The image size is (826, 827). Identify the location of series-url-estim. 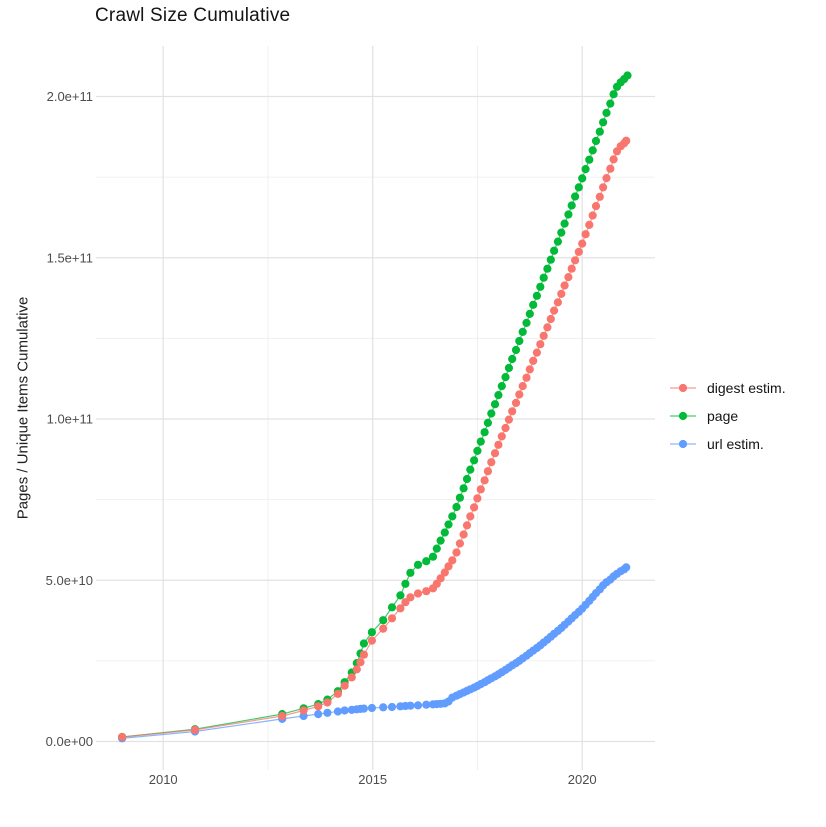
(374, 653).